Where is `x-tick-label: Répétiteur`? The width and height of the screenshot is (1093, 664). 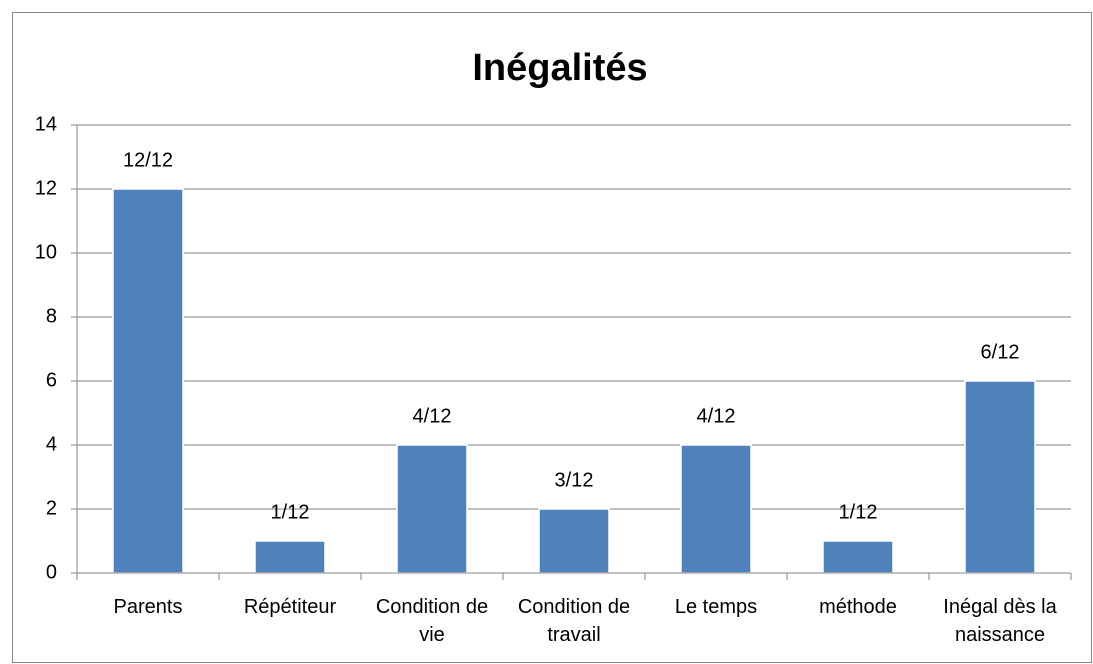
x-tick-label: Répétiteur is located at coordinates (290, 607).